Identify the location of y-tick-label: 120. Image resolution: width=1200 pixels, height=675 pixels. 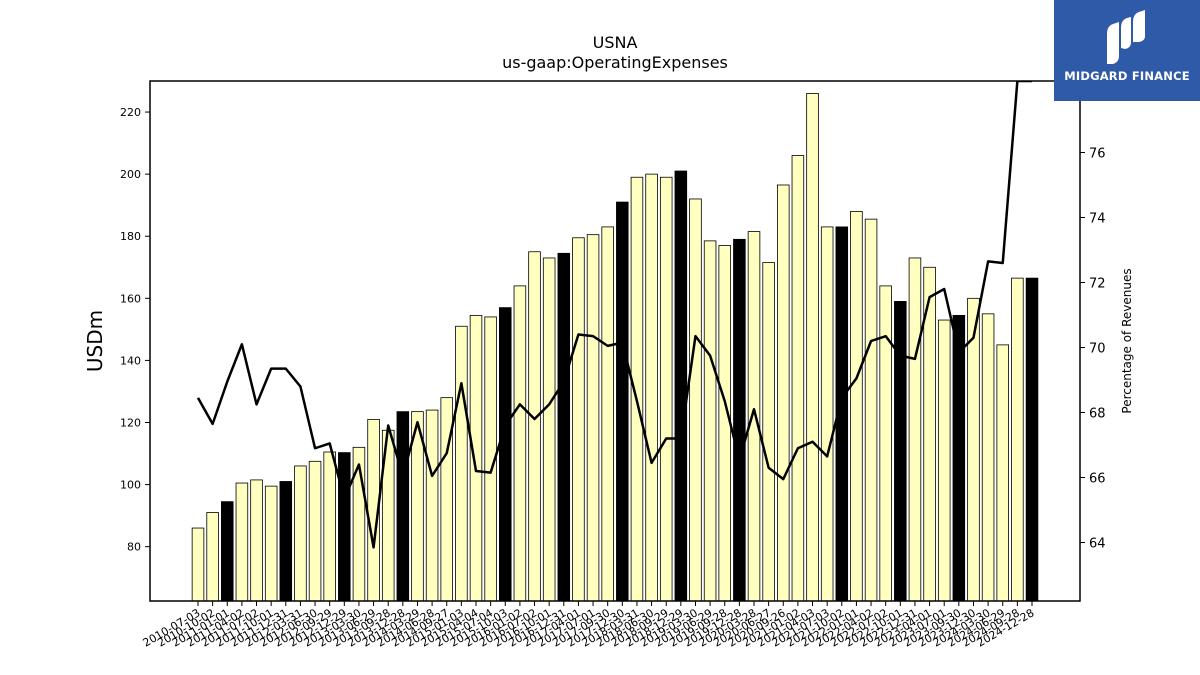
(130, 422).